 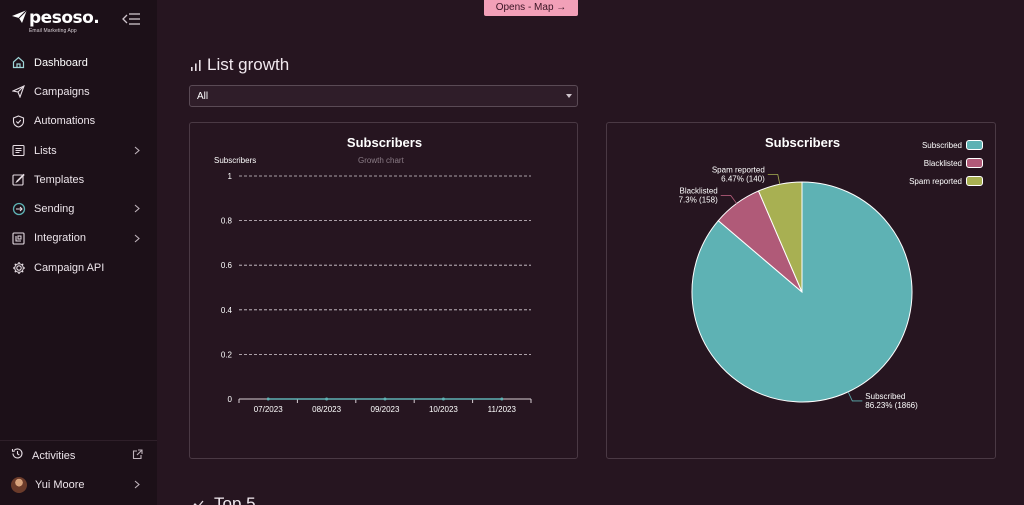 I want to click on pie-legend-item: Blacklisted, so click(x=941, y=163).